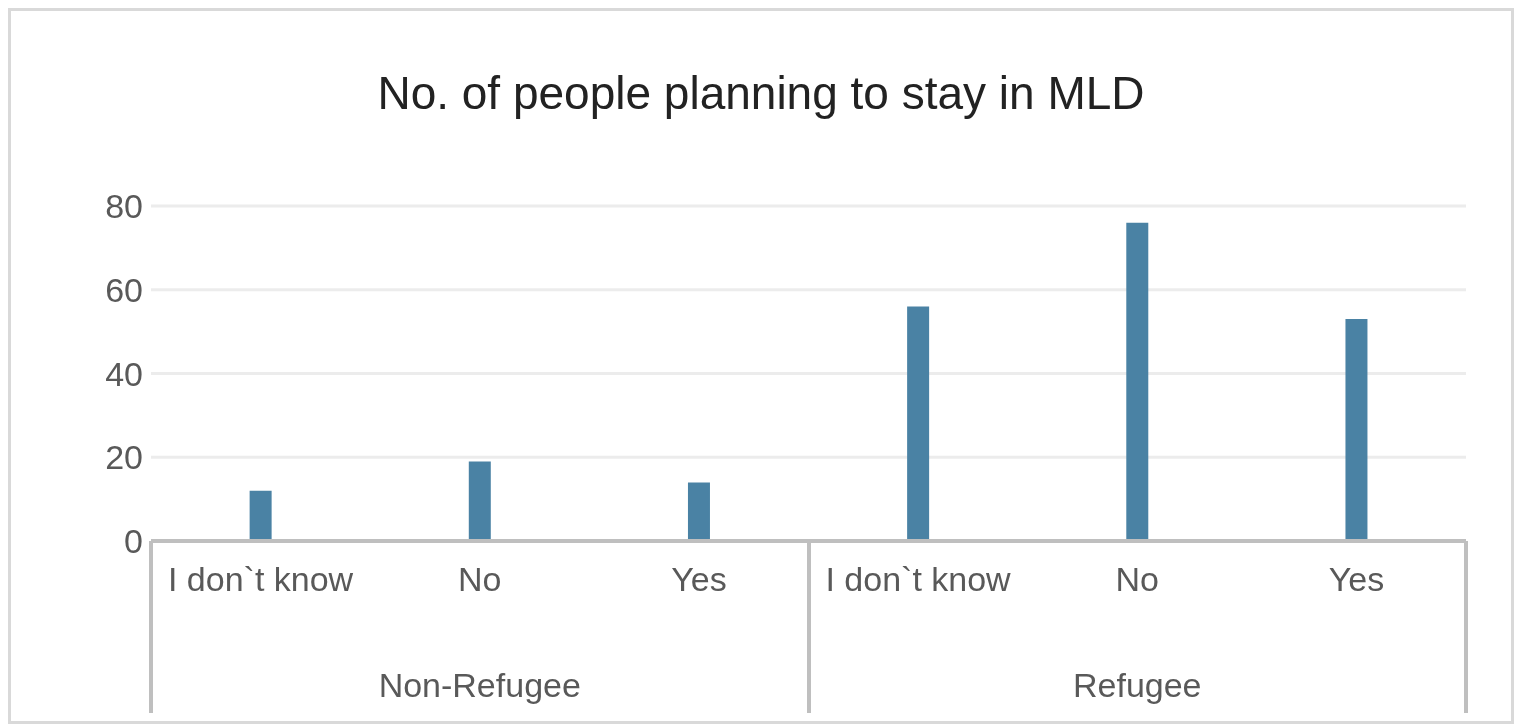 The height and width of the screenshot is (727, 1518). I want to click on y-tick-label: 0, so click(133, 541).